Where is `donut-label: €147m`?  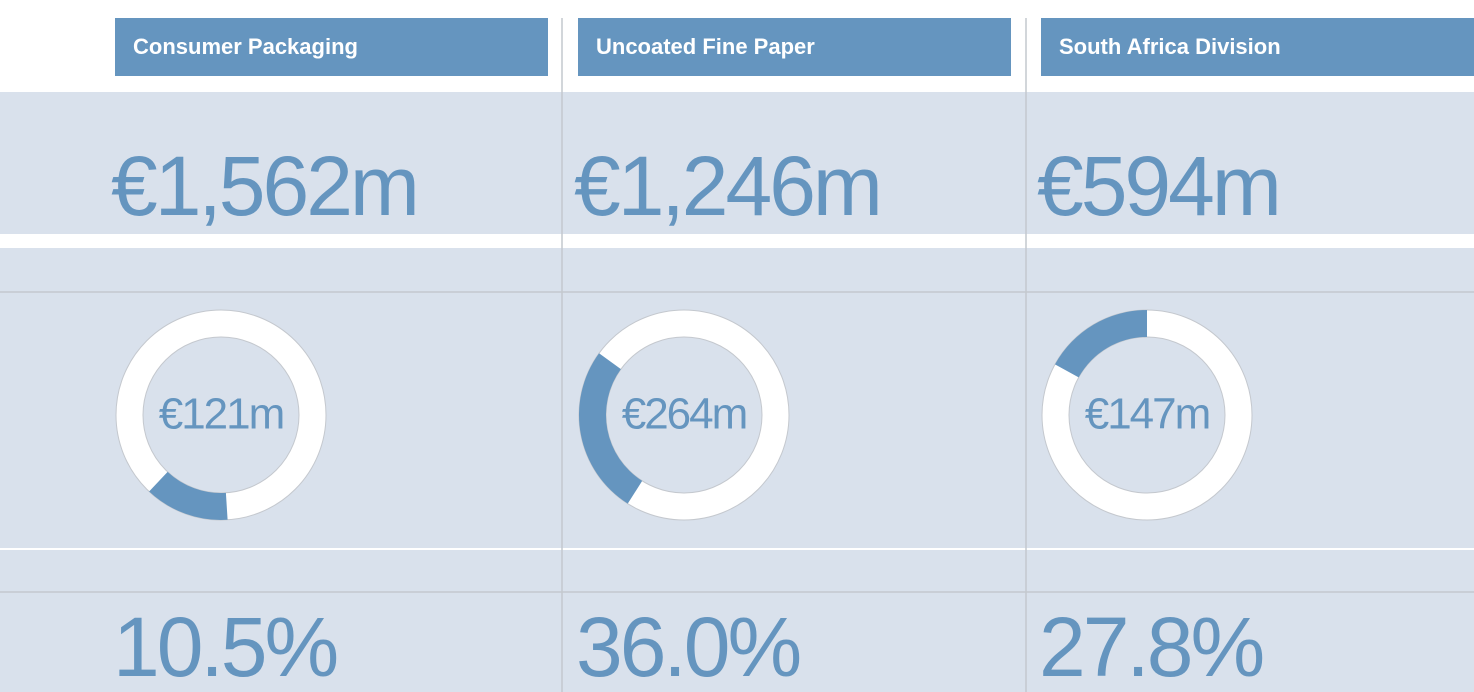
donut-label: €147m is located at coordinates (1147, 414).